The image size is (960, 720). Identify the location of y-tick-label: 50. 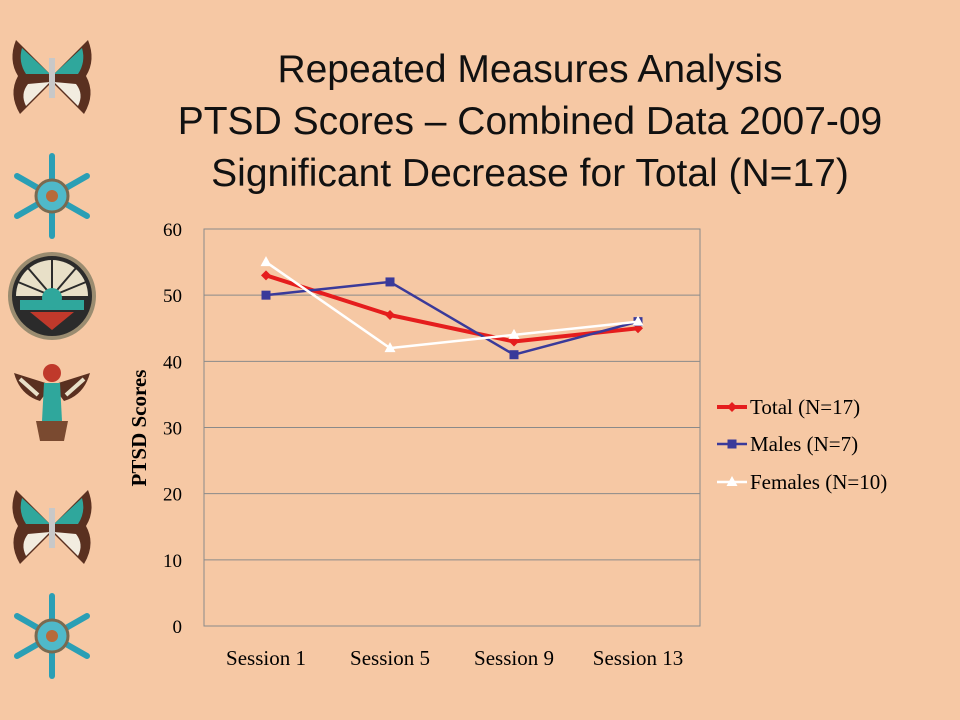
(172, 296).